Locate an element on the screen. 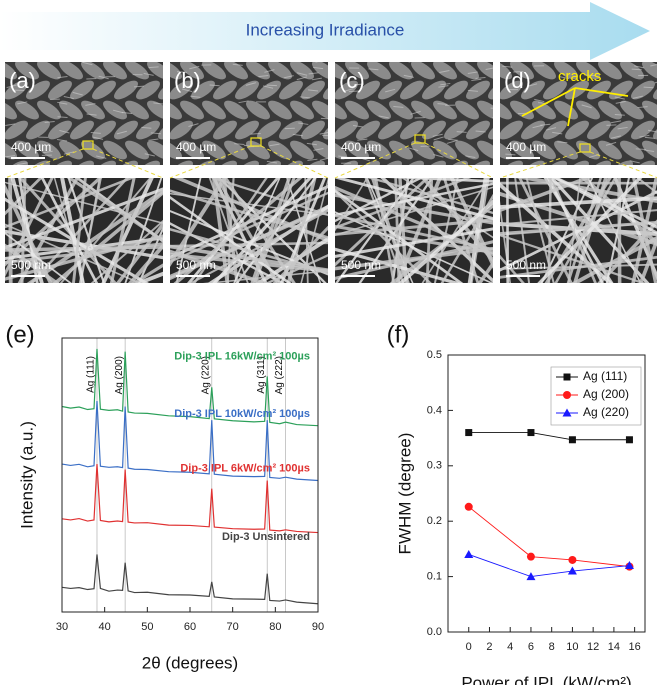  annotation-arrow is located at coordinates (571, 107).